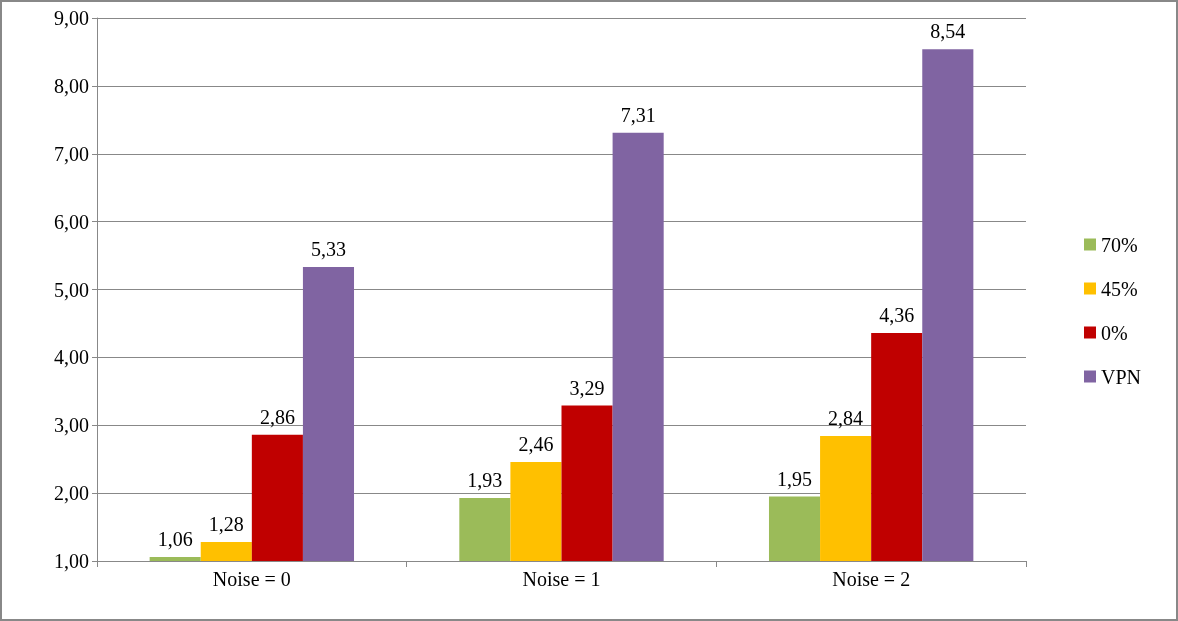  Describe the element at coordinates (328, 249) in the screenshot. I see `data-label: 5,33` at that location.